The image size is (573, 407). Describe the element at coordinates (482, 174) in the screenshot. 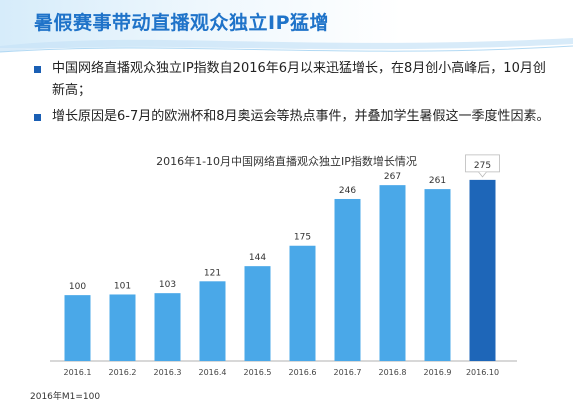

I see `callout-pointer` at that location.